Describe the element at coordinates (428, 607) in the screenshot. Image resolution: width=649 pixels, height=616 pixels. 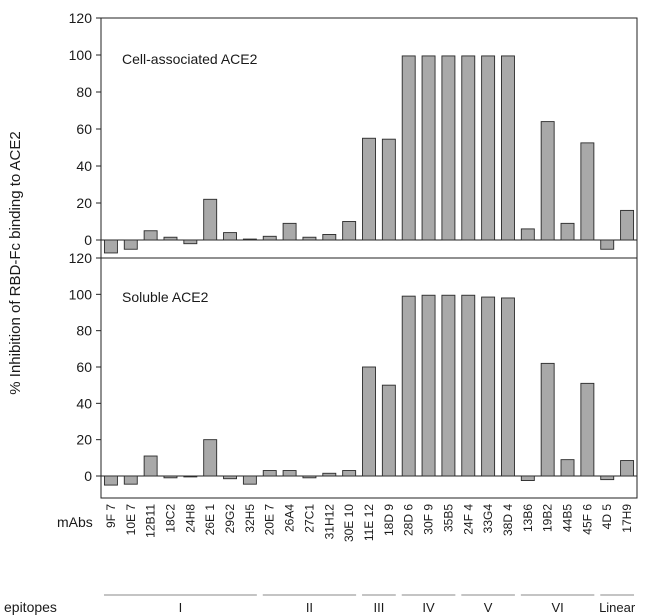
I see `epitope-label: IV` at that location.